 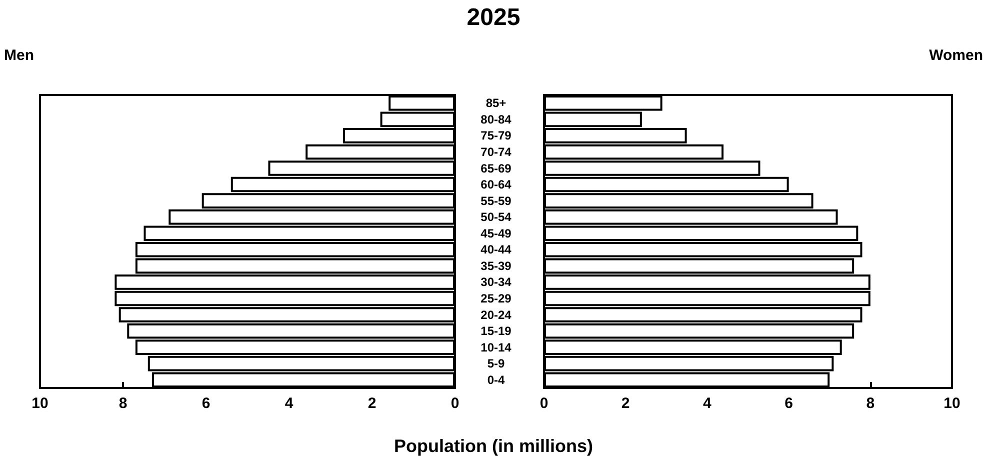 What do you see at coordinates (496, 103) in the screenshot?
I see `y-tick-label: 85+` at bounding box center [496, 103].